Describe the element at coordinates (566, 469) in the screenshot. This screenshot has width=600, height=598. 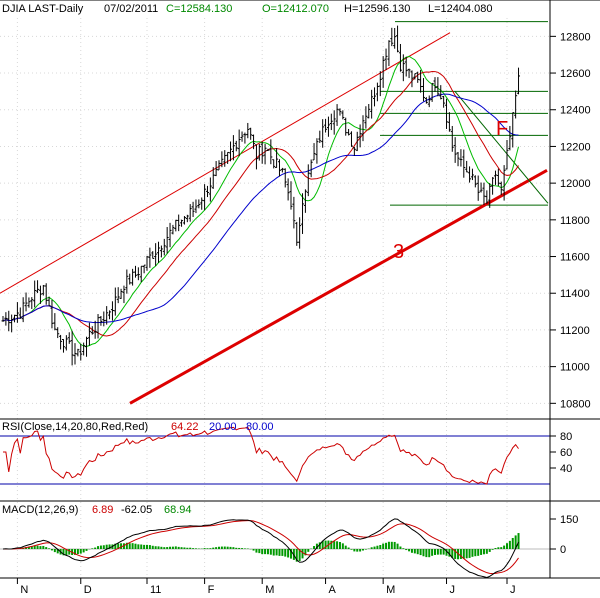
I see `rsi-tick-label: 40` at that location.